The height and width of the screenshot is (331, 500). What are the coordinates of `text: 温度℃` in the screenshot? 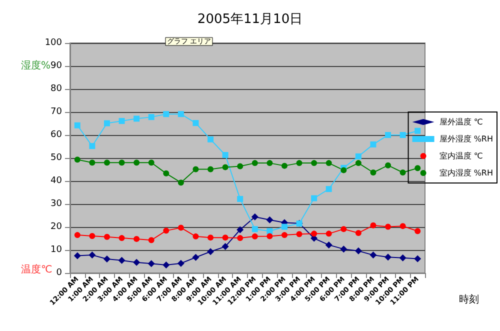 It's located at (36, 270).